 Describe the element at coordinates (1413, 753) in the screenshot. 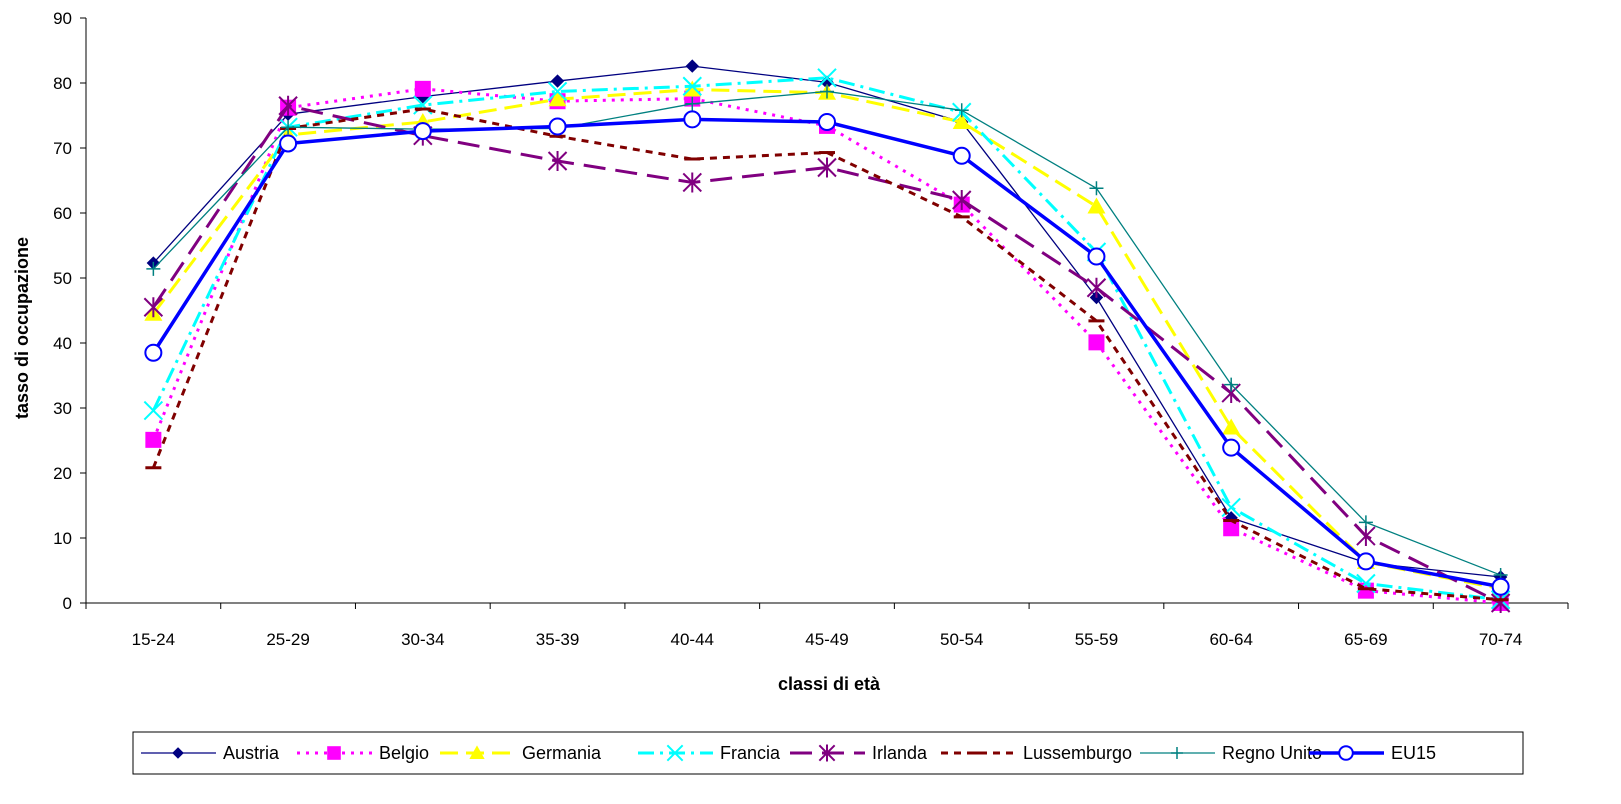

I see `legend-label: EU15` at that location.